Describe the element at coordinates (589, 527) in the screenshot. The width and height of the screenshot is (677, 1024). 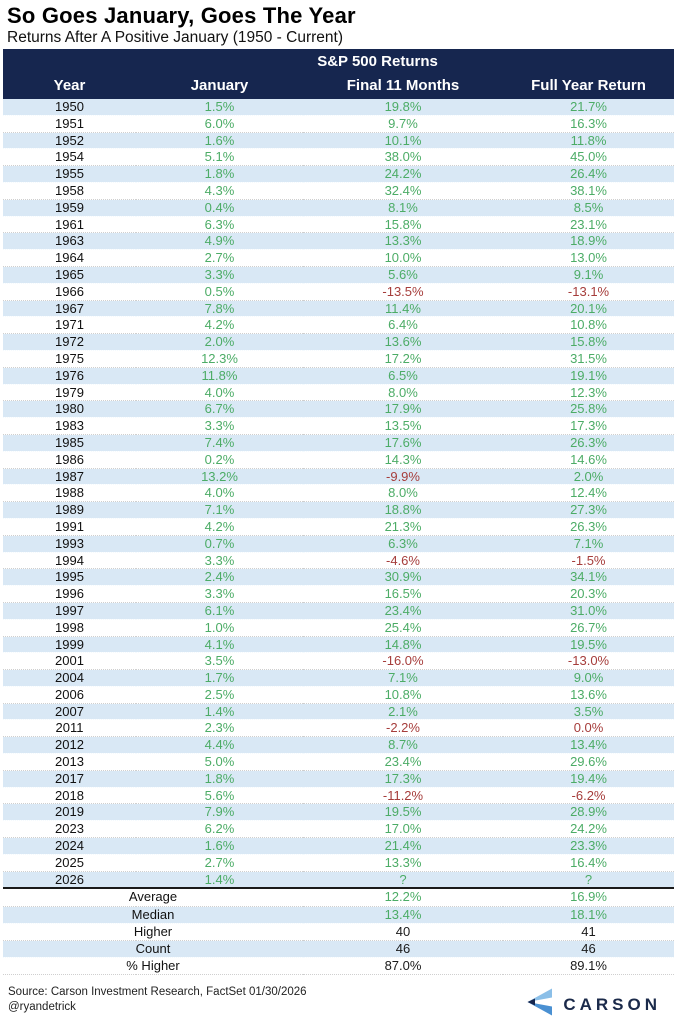
I see `full-year-return-cell: 26.3%` at that location.